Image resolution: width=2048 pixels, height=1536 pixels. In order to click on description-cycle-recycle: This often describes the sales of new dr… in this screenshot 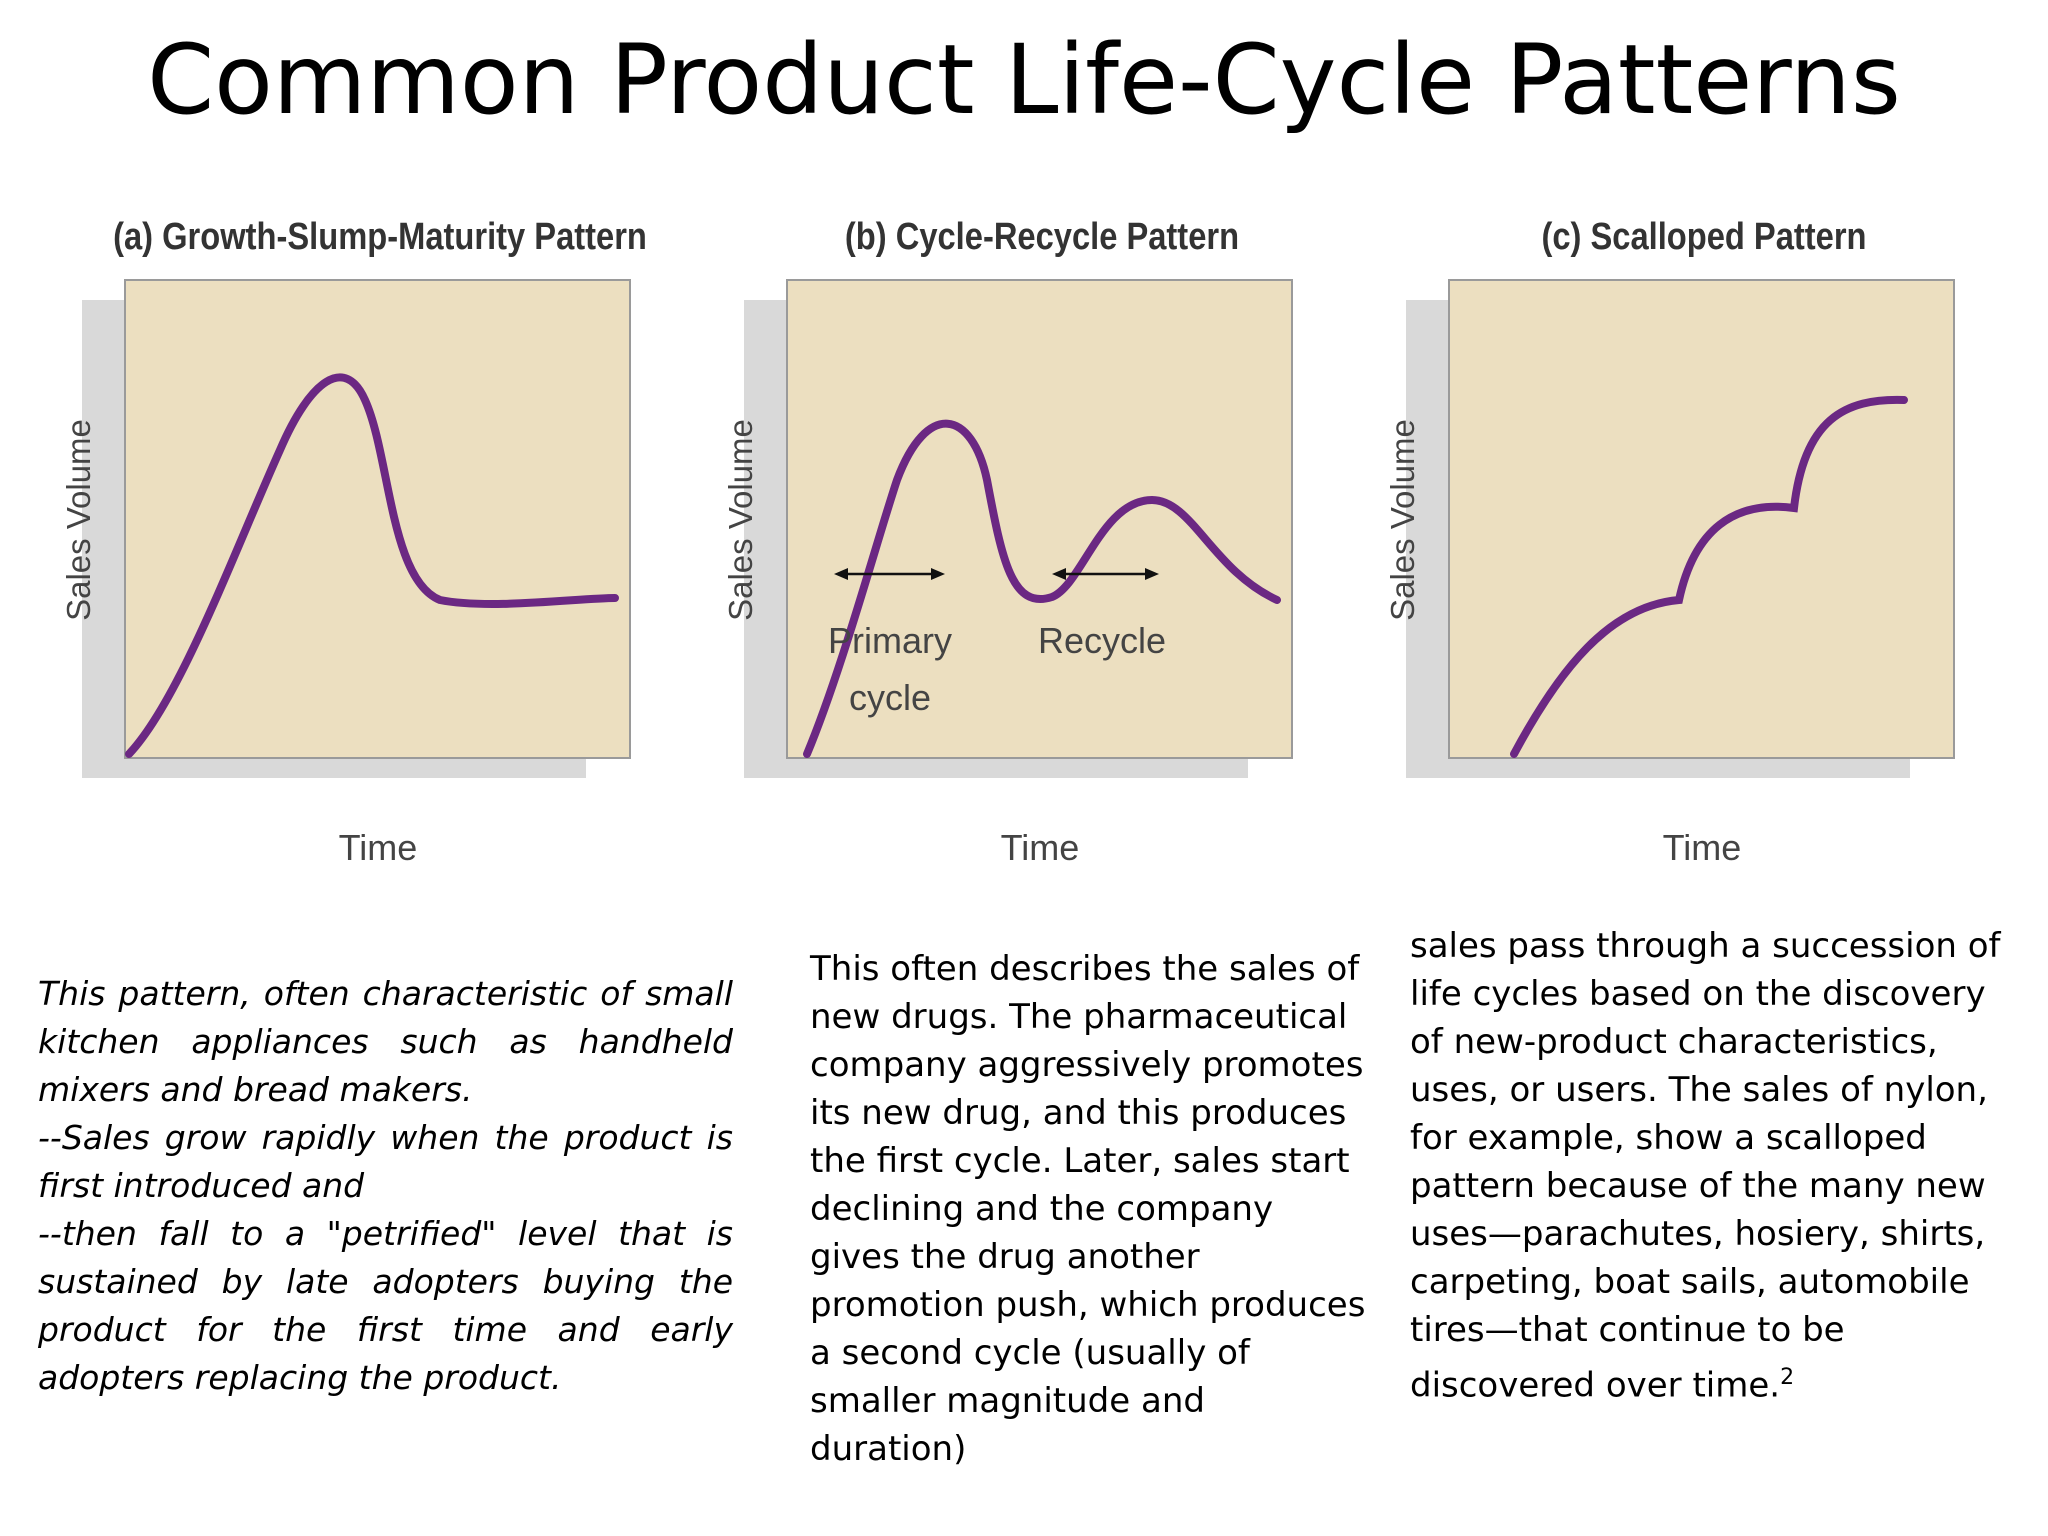, I will do `click(1090, 1209)`.